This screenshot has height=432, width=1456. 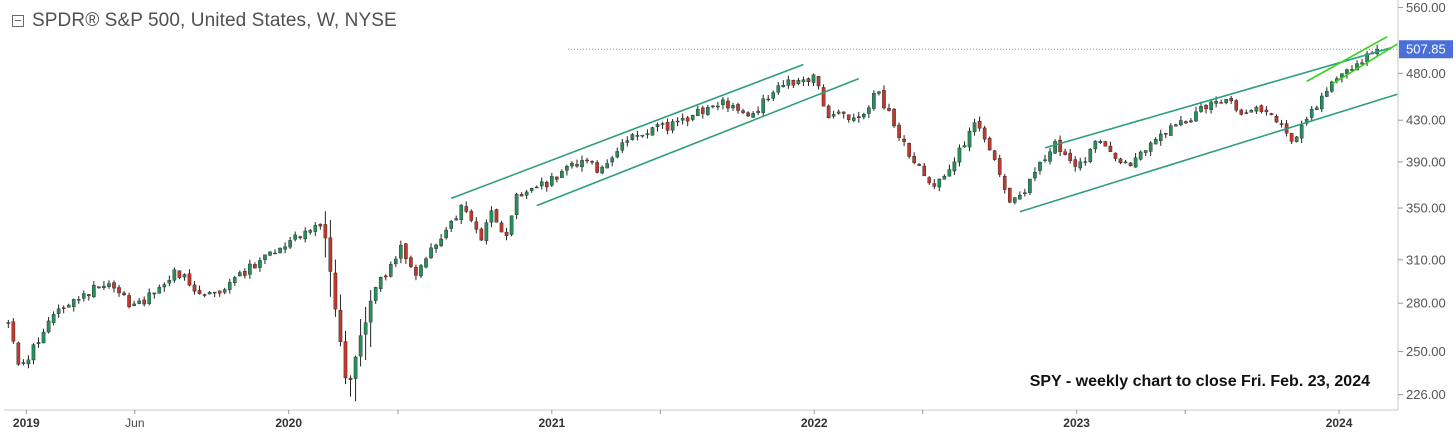 I want to click on last-price-tag-label: 507.85, so click(x=1426, y=49).